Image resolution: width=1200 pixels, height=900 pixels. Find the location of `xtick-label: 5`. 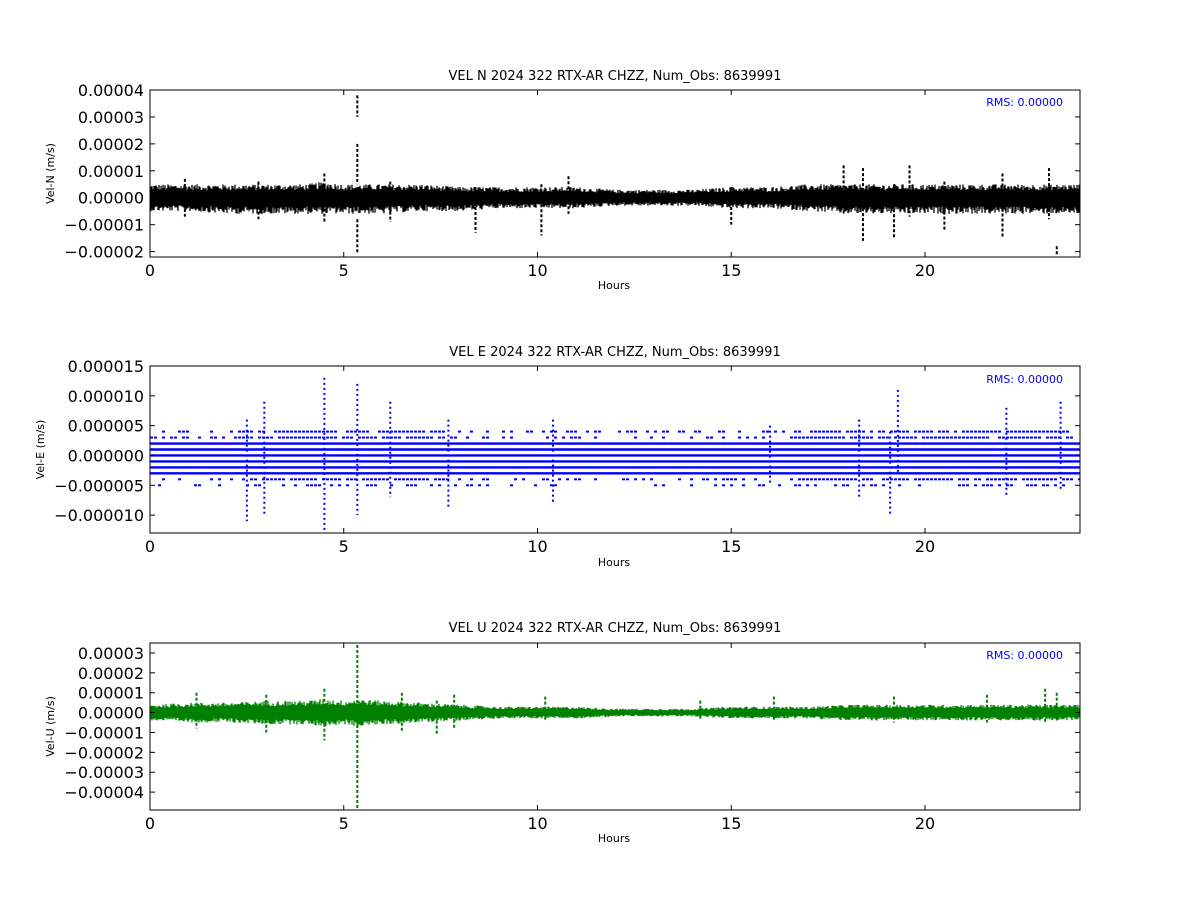

xtick-label: 5 is located at coordinates (344, 270).